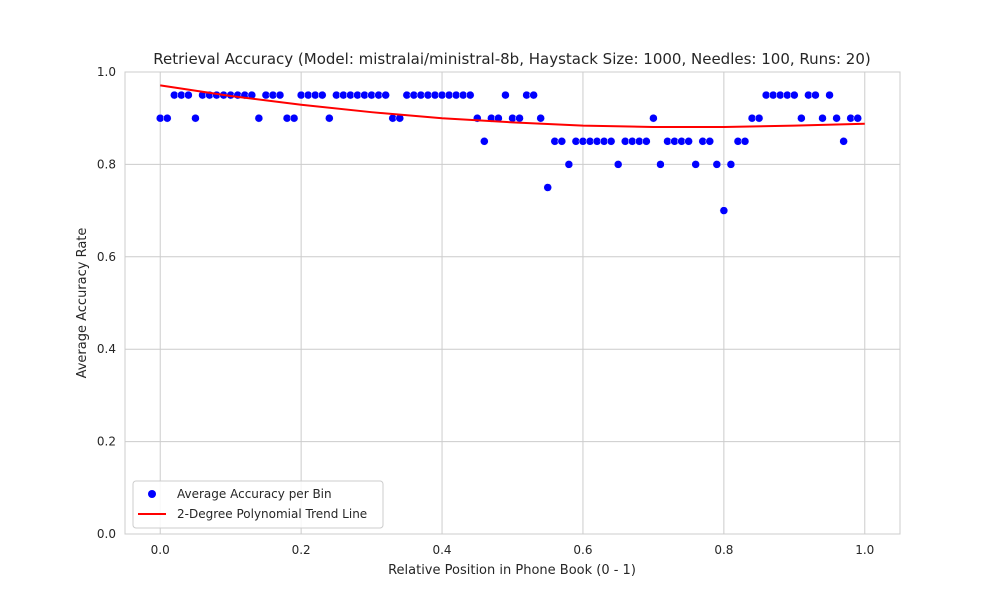  I want to click on legend-label-points: Average Accuracy per Bin, so click(254, 494).